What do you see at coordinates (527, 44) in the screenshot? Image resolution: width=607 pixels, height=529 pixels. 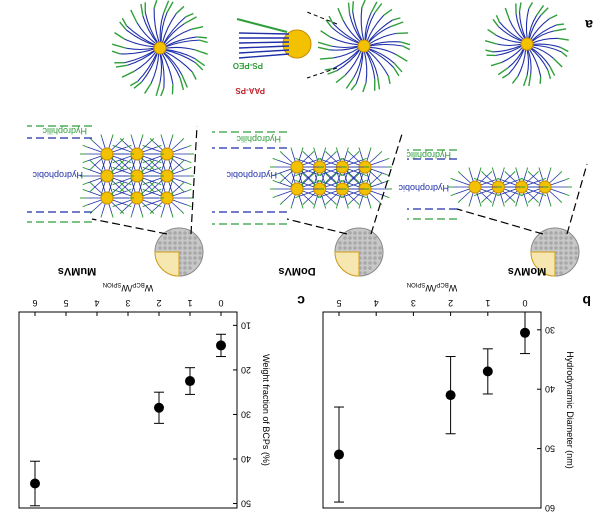 I see `spion-core` at bounding box center [527, 44].